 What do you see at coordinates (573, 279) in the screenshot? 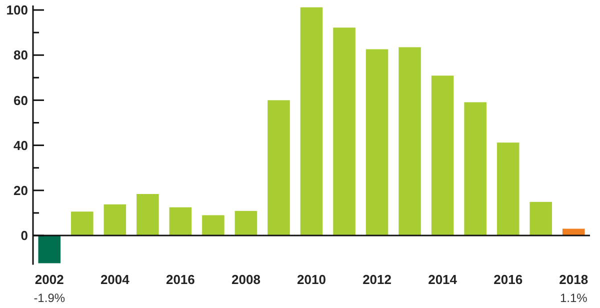
I see `x-tick-label: 2018` at bounding box center [573, 279].